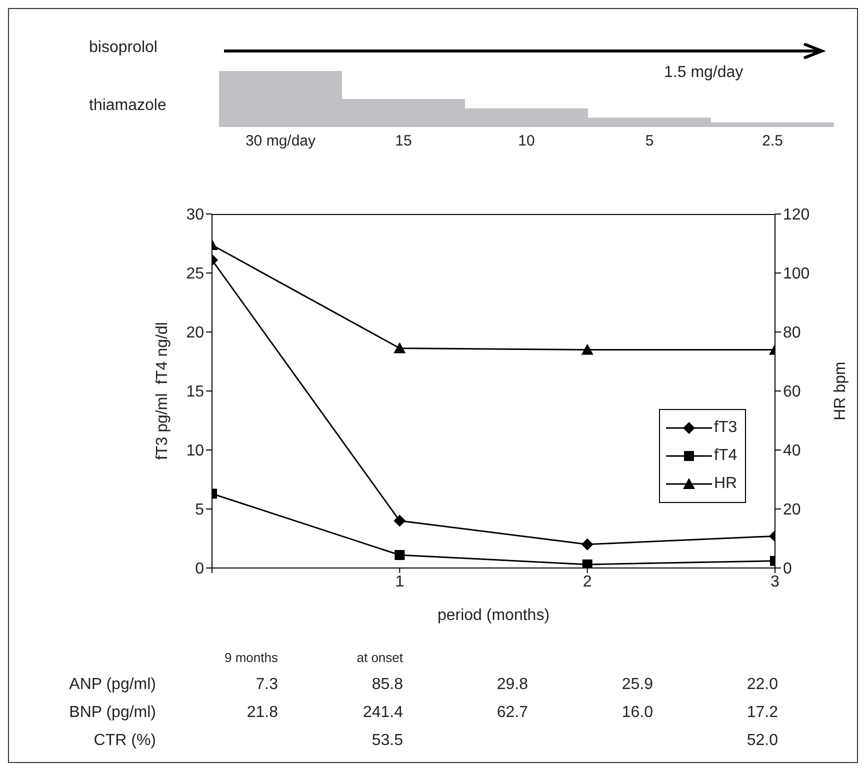 This screenshot has width=866, height=775. What do you see at coordinates (387, 685) in the screenshot?
I see `data-label: 85.8` at bounding box center [387, 685].